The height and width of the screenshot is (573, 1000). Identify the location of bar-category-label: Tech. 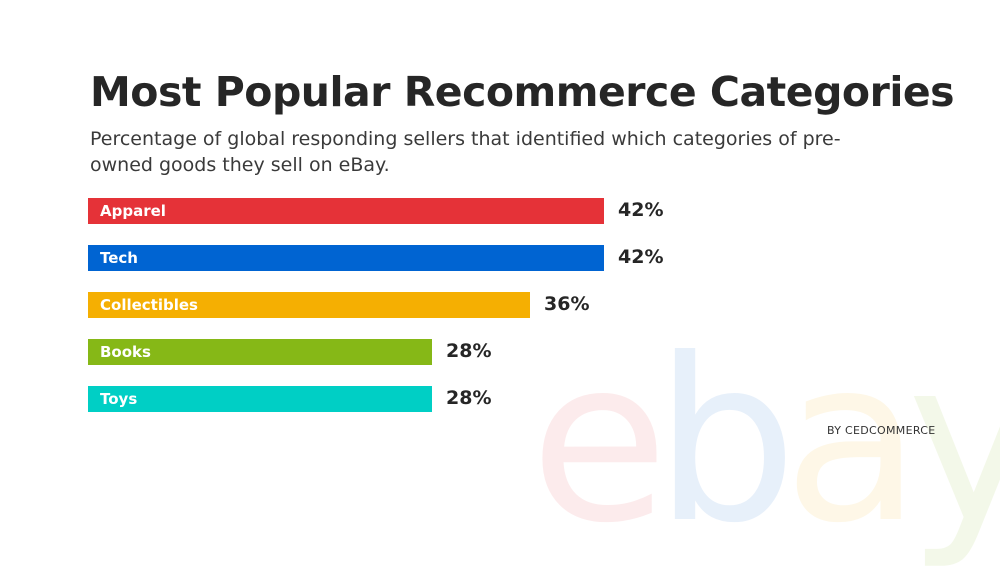
(119, 258).